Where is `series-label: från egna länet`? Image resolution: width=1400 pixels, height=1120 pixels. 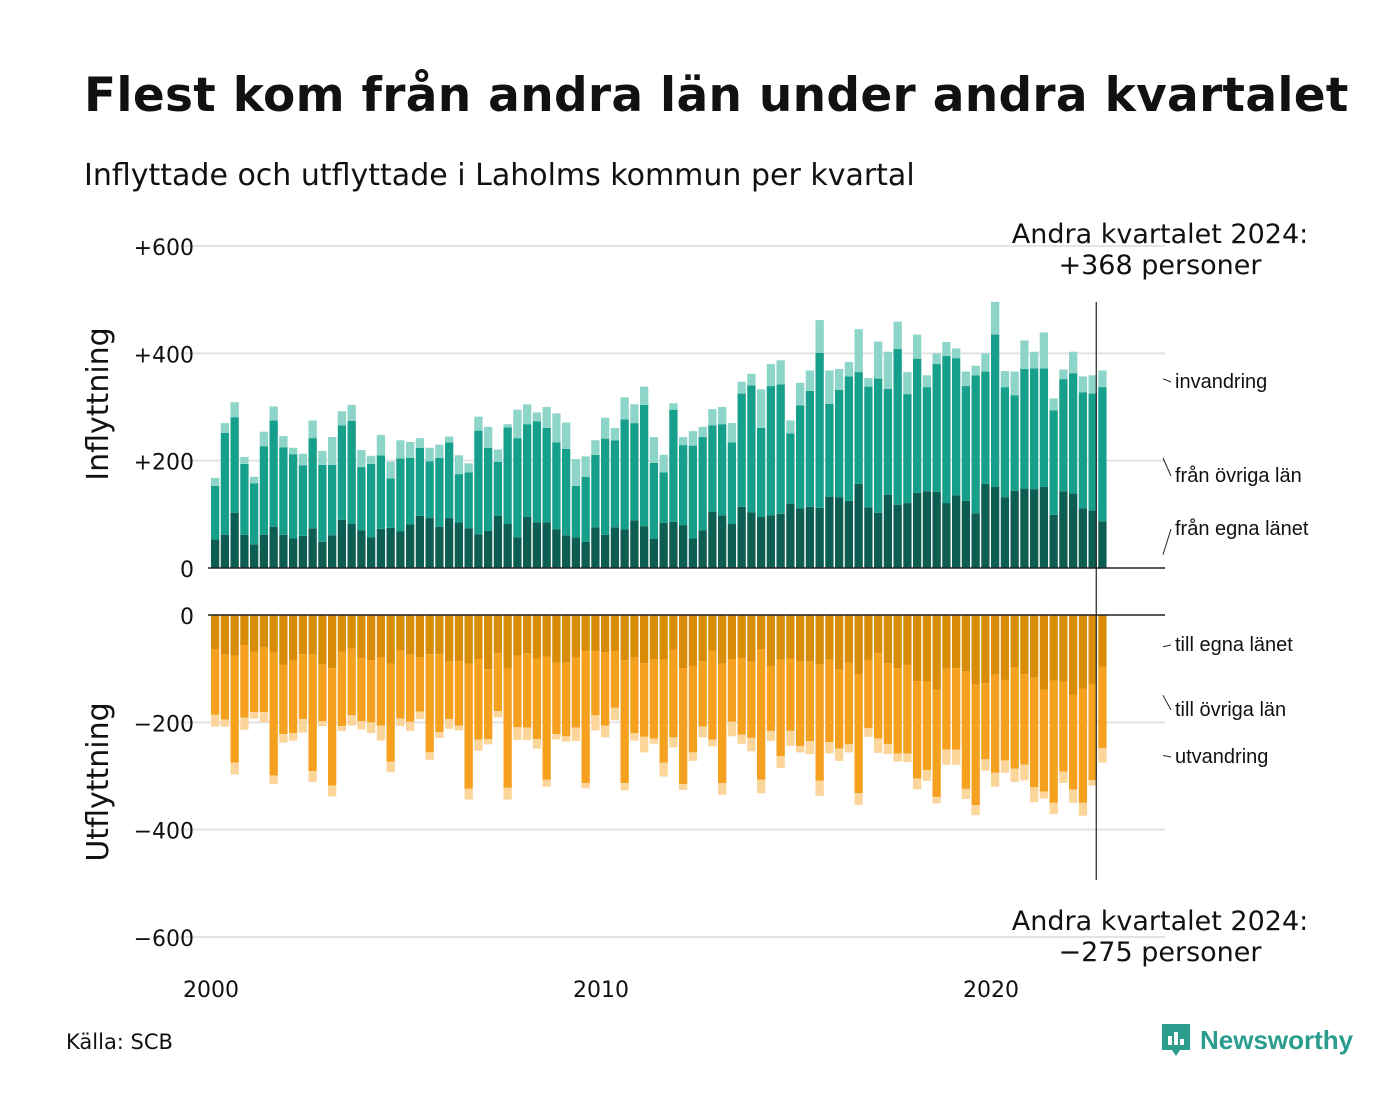 series-label: från egna länet is located at coordinates (1242, 529).